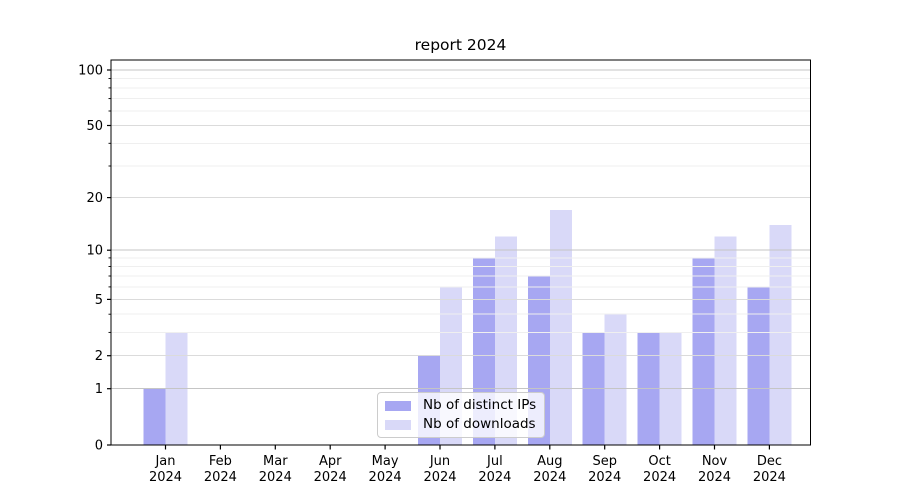 This screenshot has width=900, height=500. Describe the element at coordinates (494, 469) in the screenshot. I see `x-tick-label-jul: Jul 2024` at that location.